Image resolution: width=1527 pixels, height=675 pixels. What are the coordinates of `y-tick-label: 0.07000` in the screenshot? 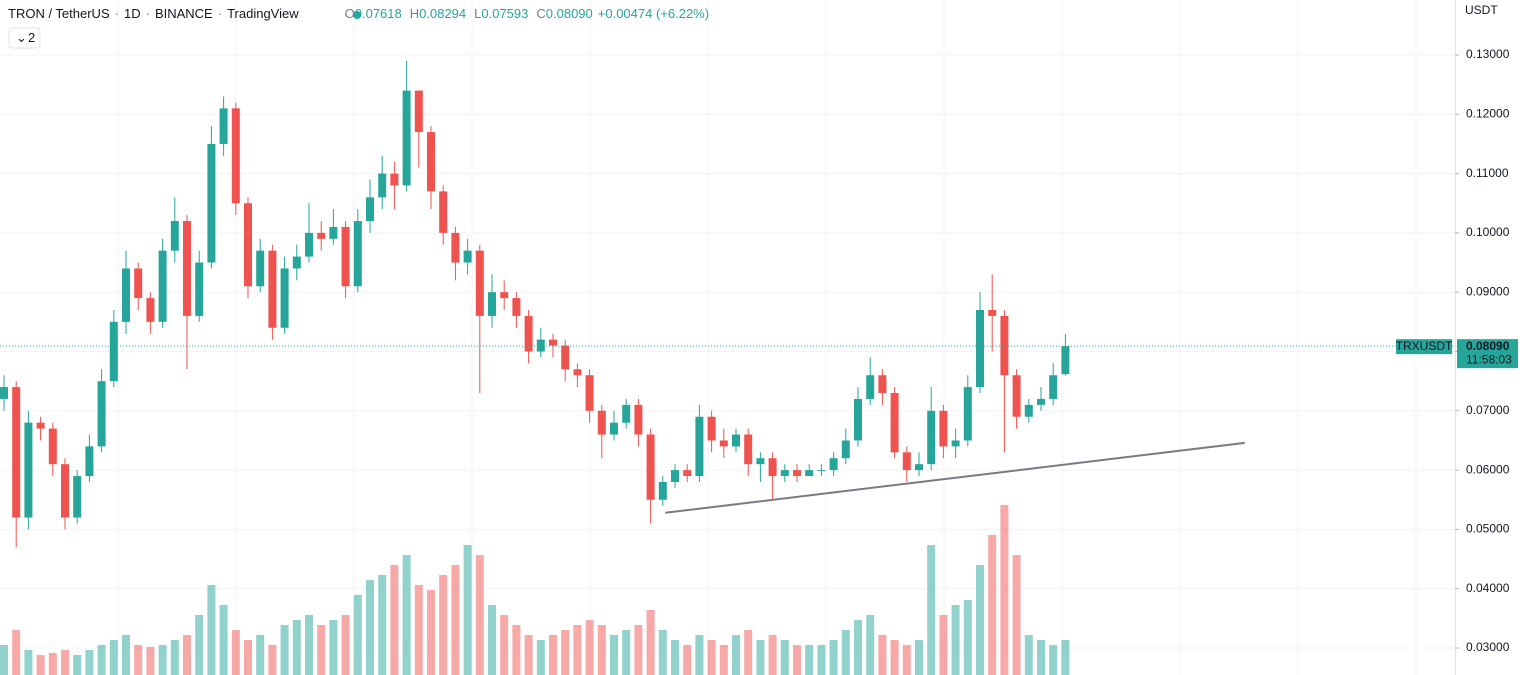 It's located at (1488, 410).